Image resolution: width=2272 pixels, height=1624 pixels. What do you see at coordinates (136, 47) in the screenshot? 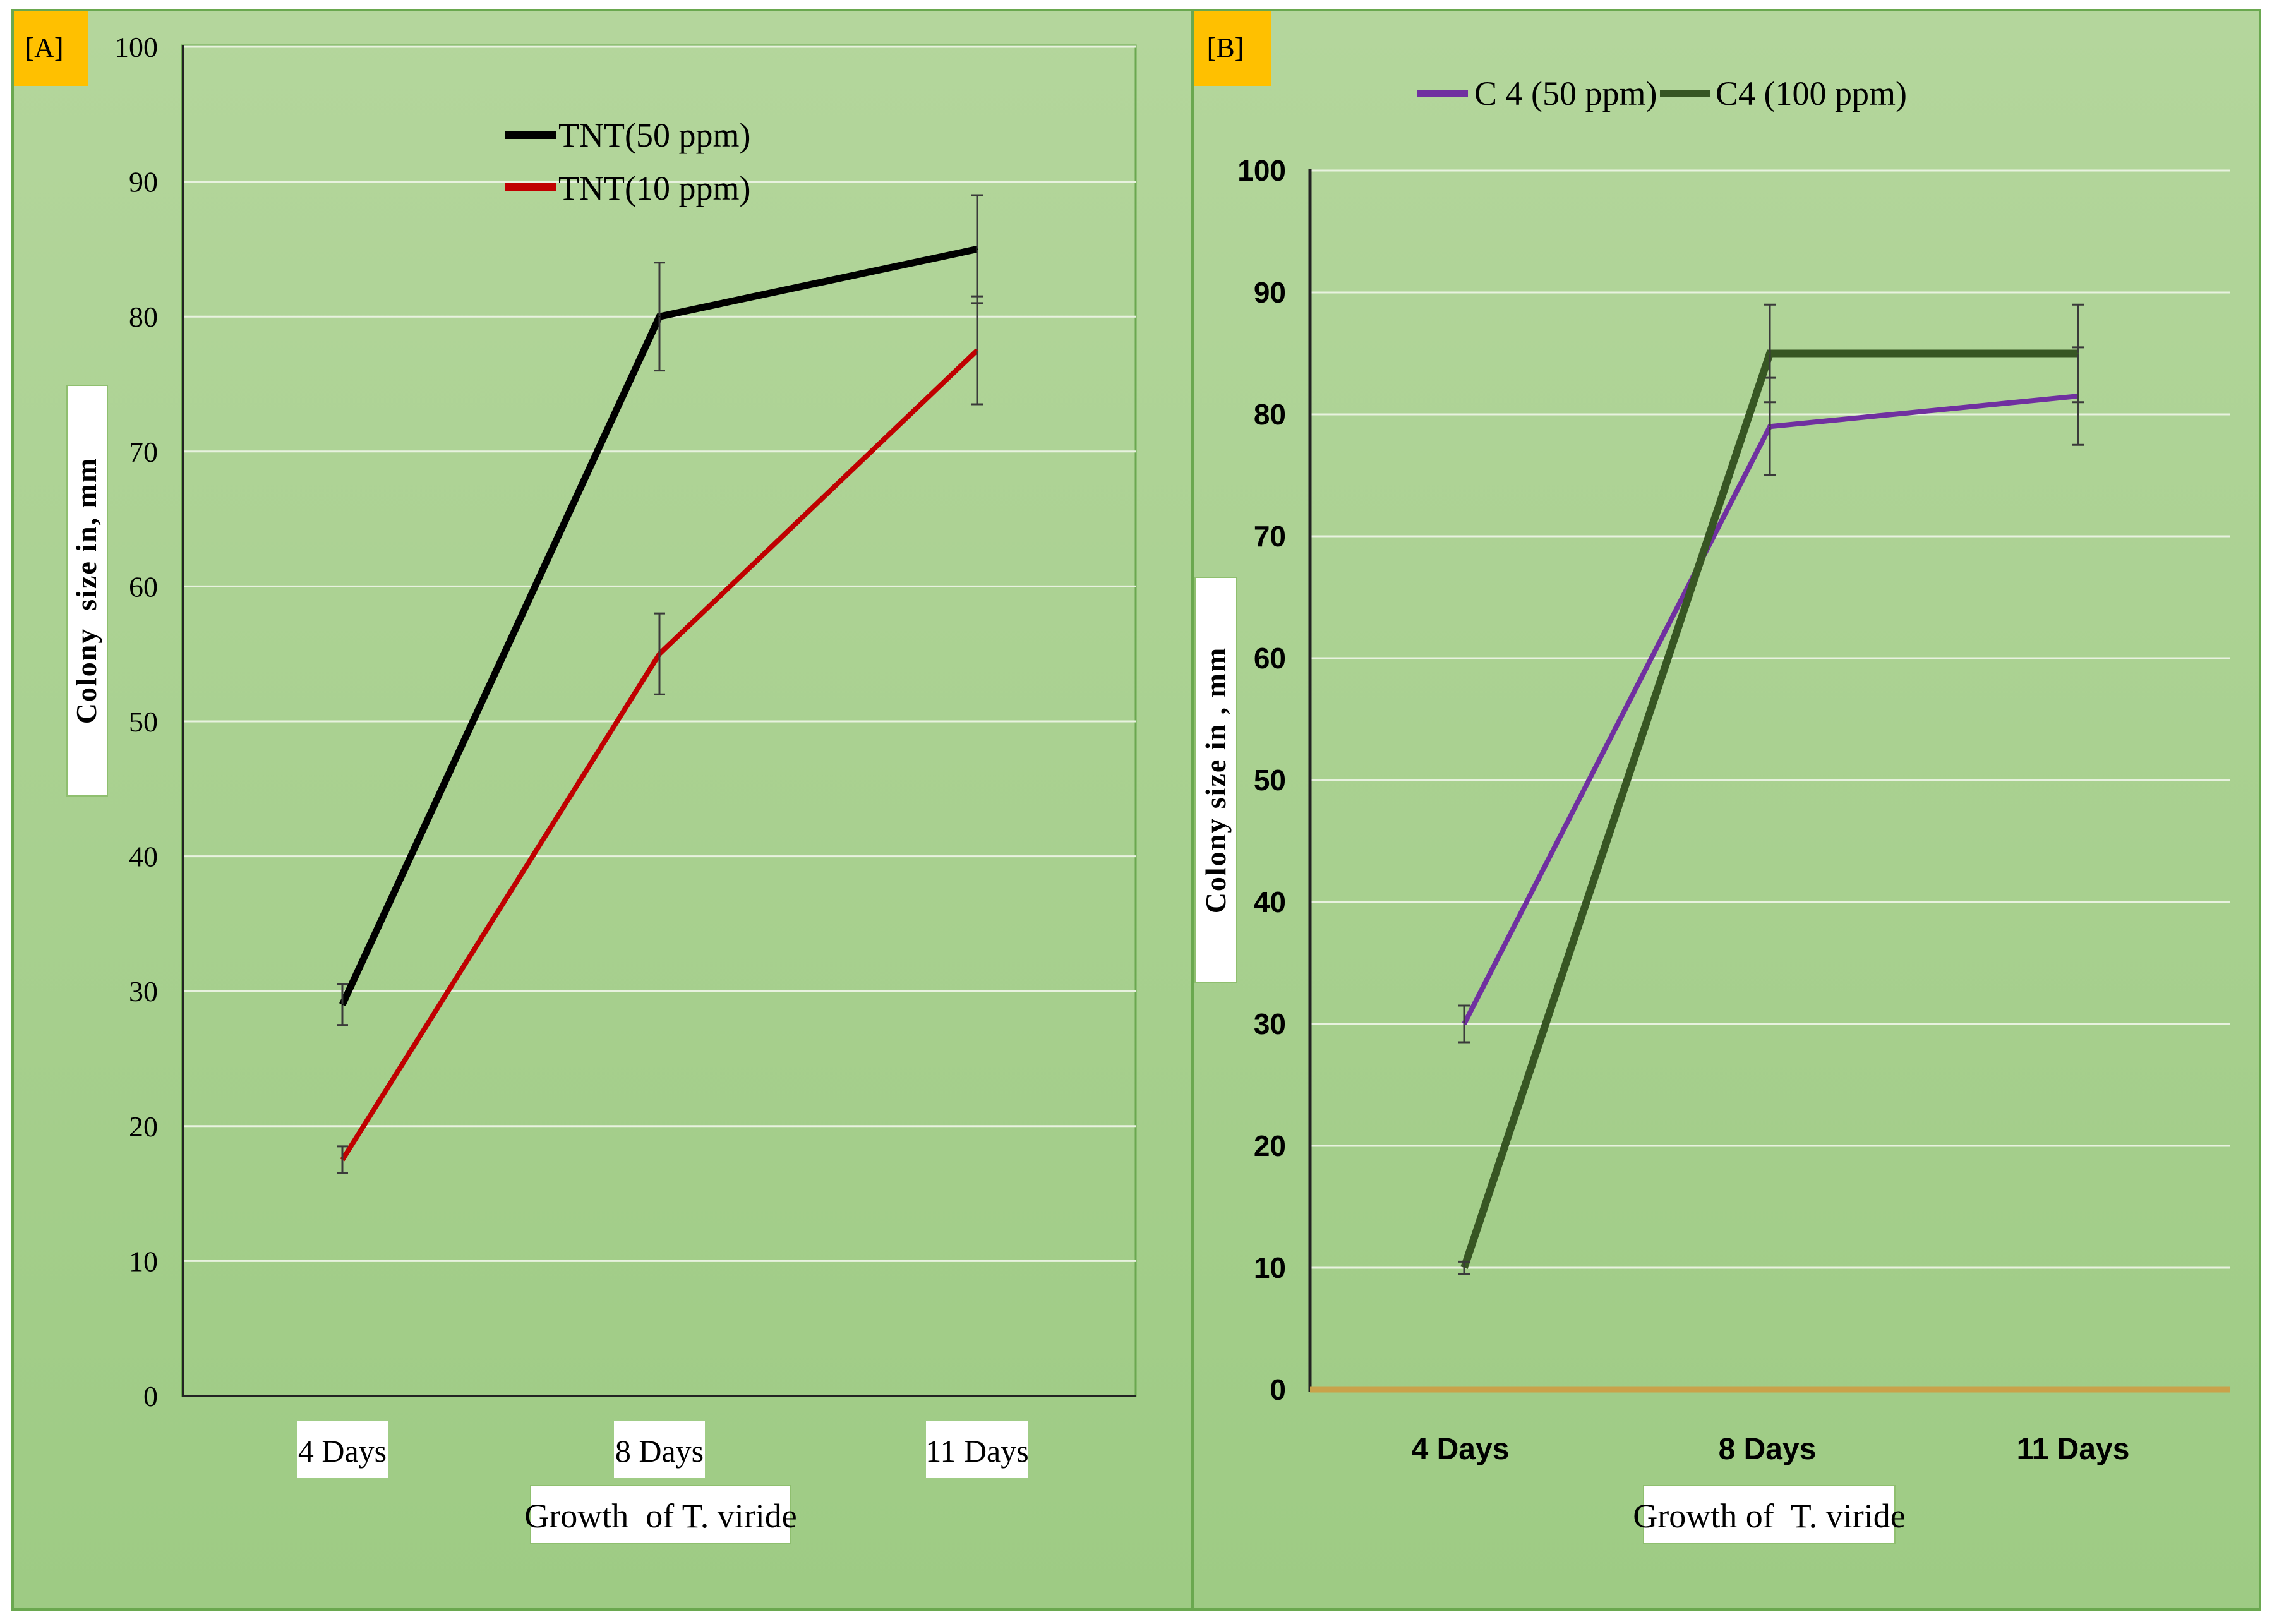
I see `panel-a-ytick-100: 100` at bounding box center [136, 47].